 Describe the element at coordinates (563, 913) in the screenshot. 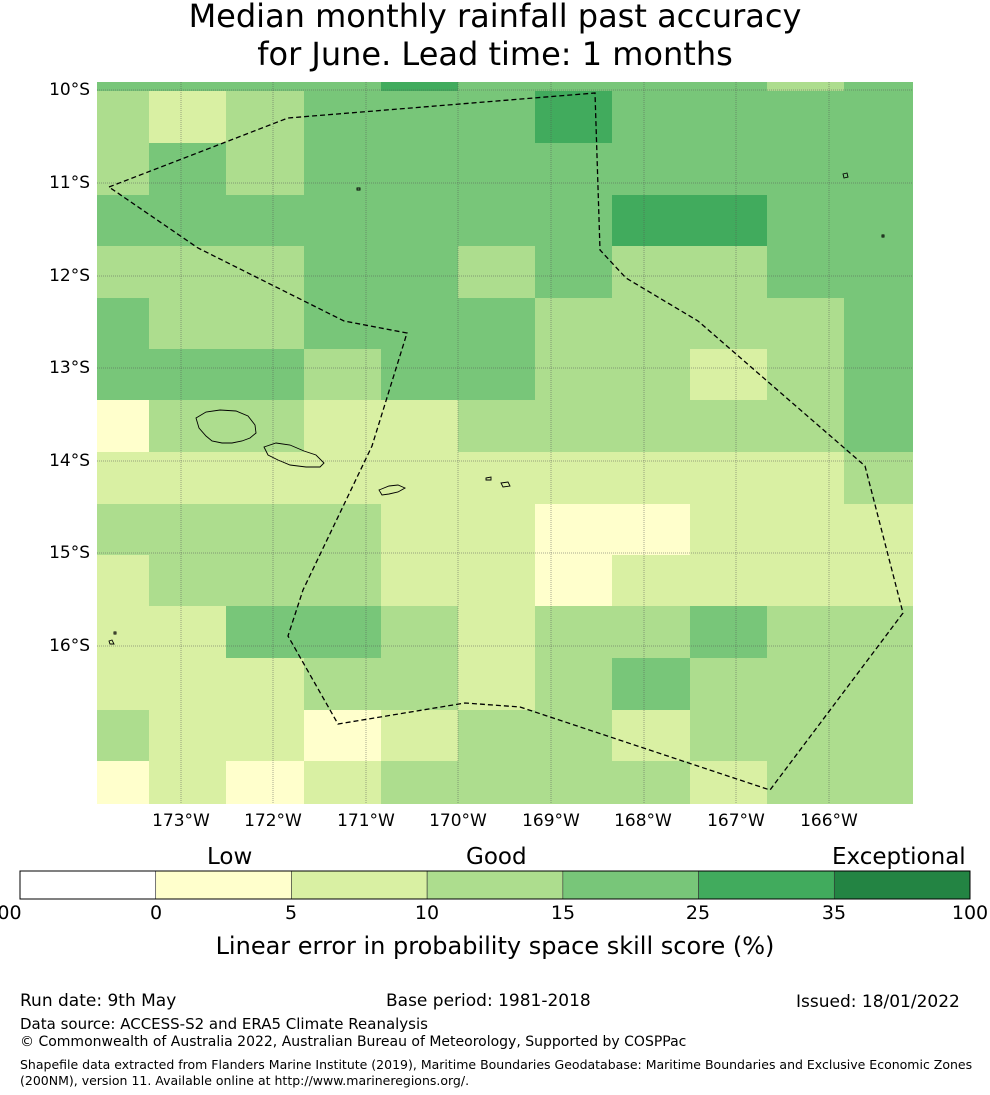

I see `colorbar-tick-15: 15` at that location.